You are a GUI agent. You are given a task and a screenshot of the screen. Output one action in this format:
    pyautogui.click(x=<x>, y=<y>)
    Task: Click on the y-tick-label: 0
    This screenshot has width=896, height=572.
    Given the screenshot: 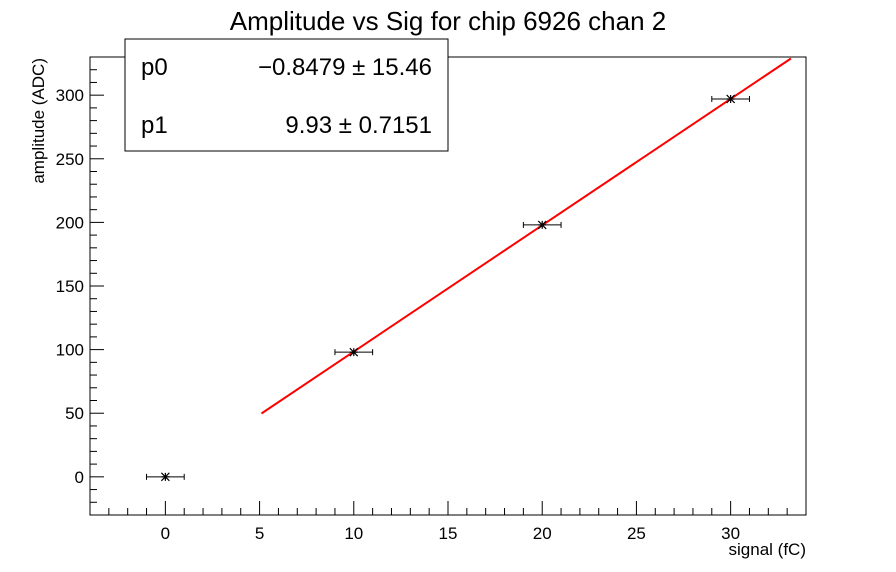 What is the action you would take?
    pyautogui.click(x=79, y=477)
    